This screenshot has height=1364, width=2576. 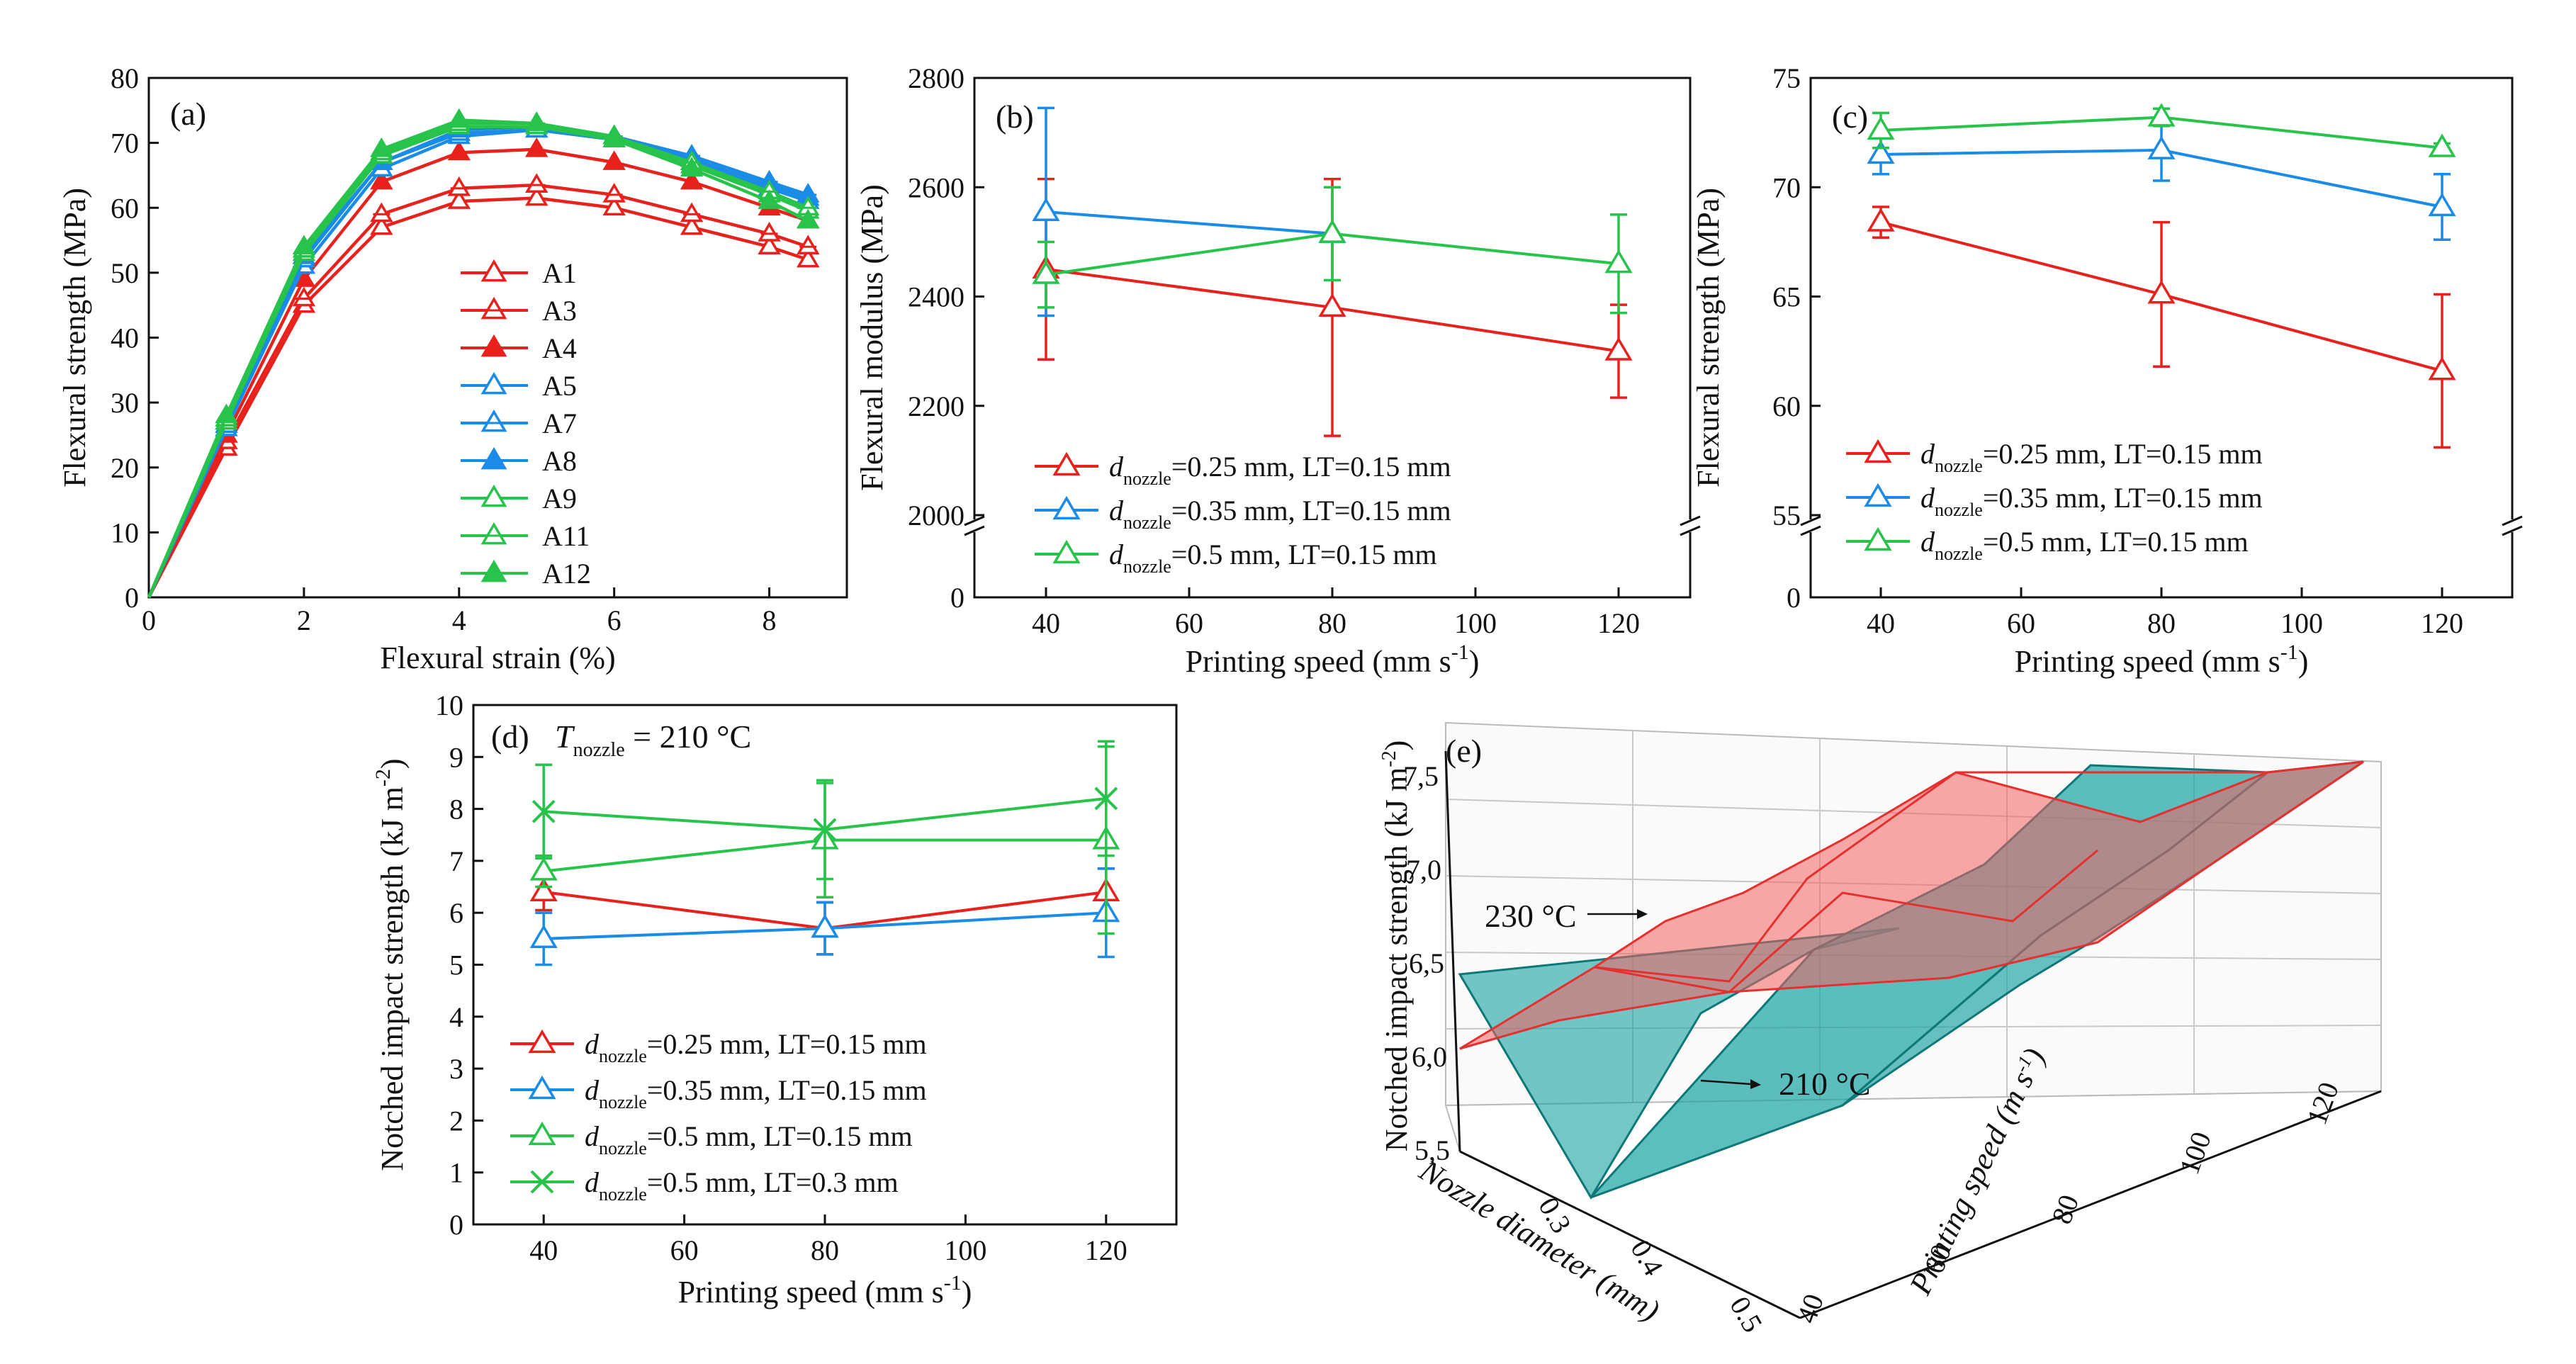 I want to click on legend-label: A8, so click(x=559, y=461).